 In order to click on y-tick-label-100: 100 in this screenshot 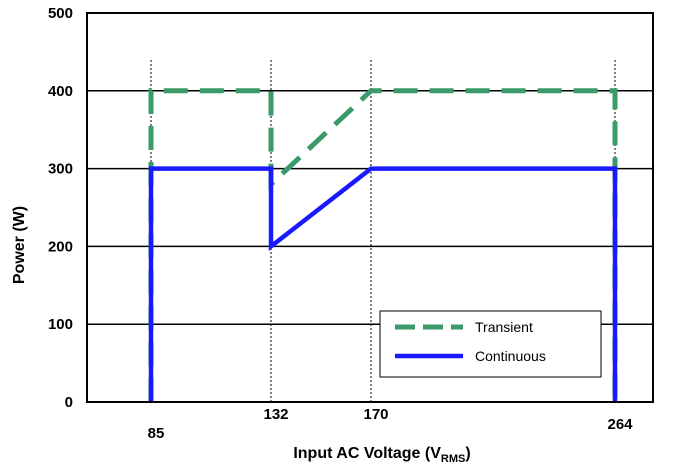, I will do `click(60, 324)`.